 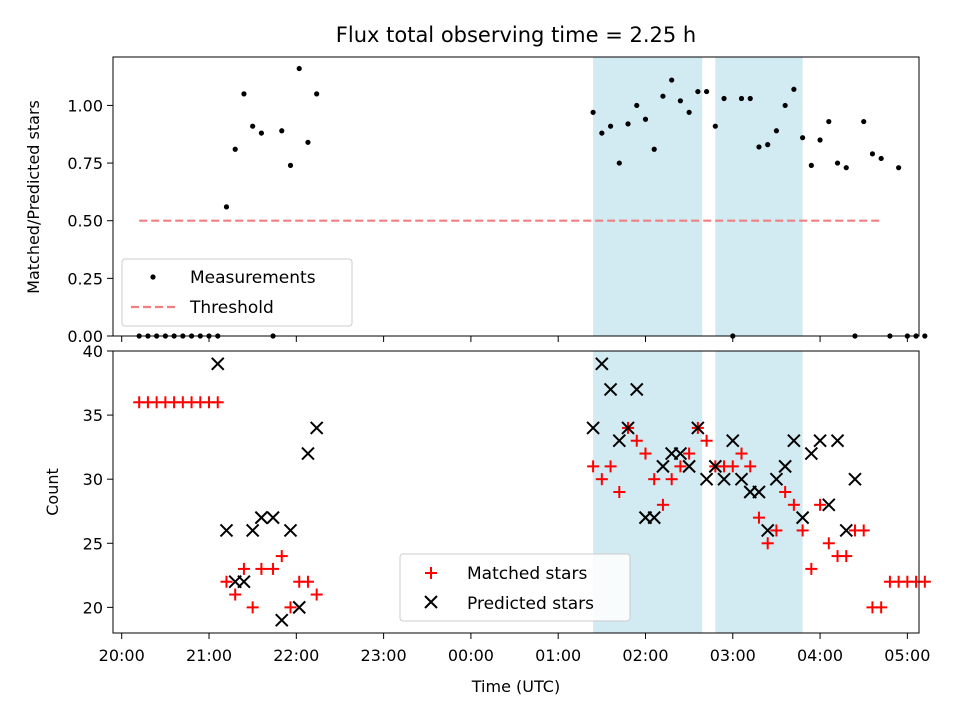 I want to click on top-legend: Measurements Threshold, so click(x=237, y=292).